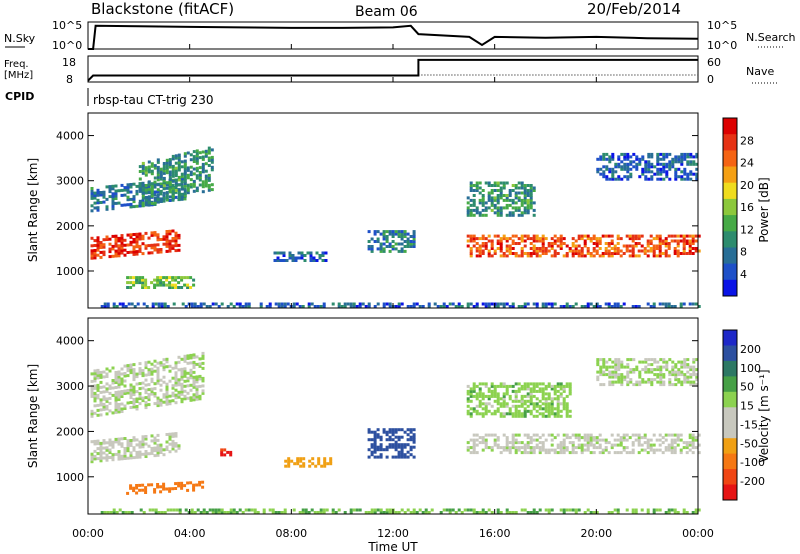 Image resolution: width=800 pixels, height=554 pixels. Describe the element at coordinates (730, 142) in the screenshot. I see `colorbar-swatch` at that location.